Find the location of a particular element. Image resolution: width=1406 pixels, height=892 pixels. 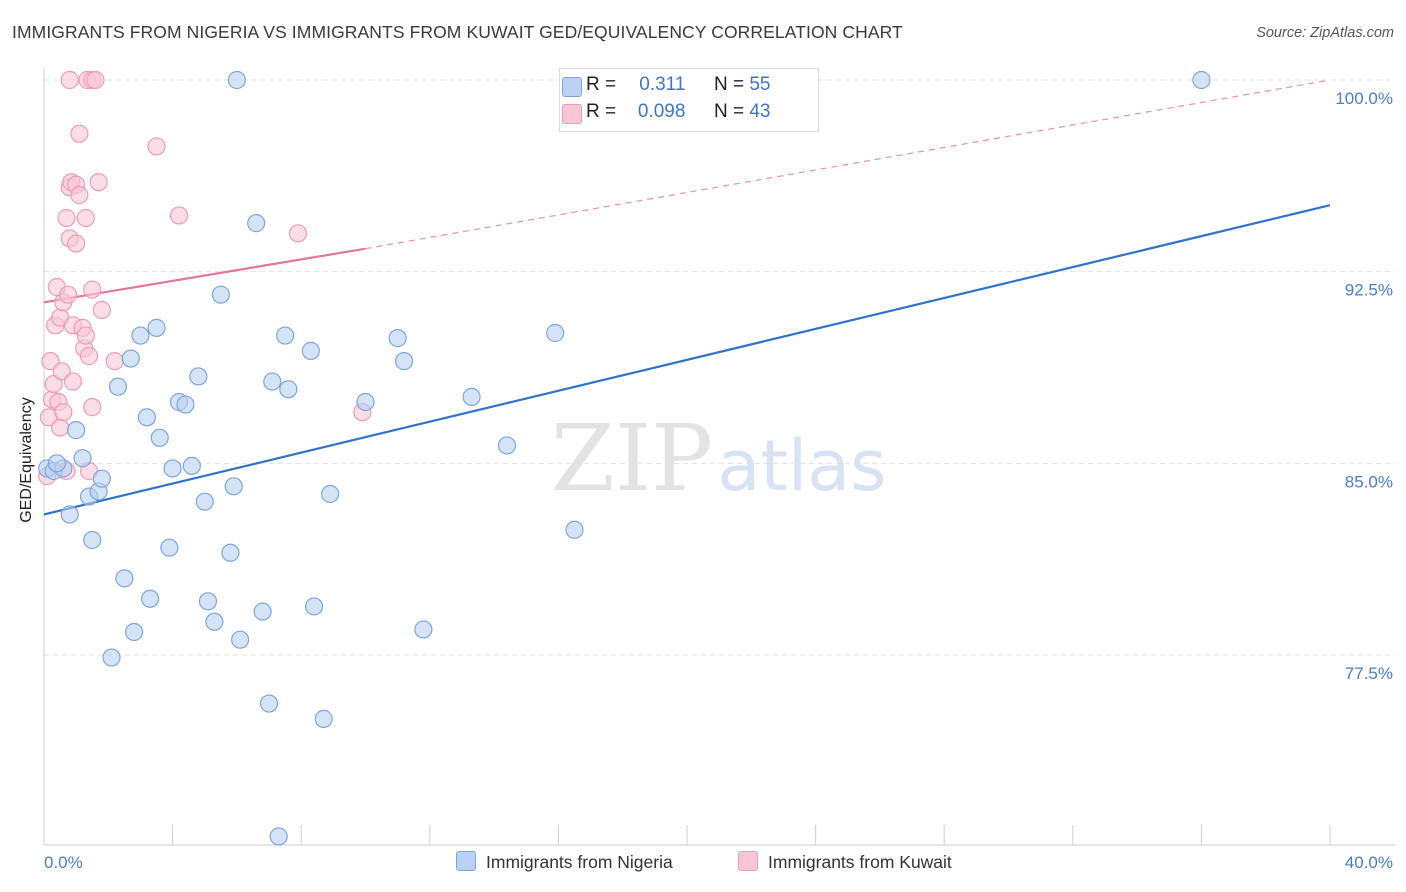

n-value: 43 is located at coordinates (760, 111).